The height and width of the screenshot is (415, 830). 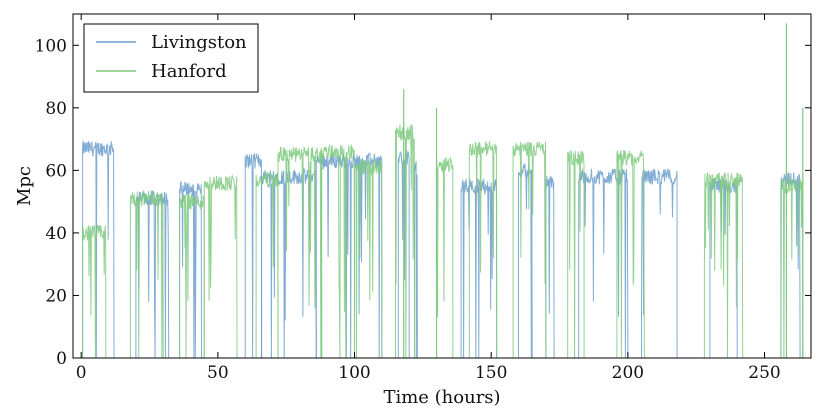 I want to click on legend-label: Hanford, so click(x=189, y=71).